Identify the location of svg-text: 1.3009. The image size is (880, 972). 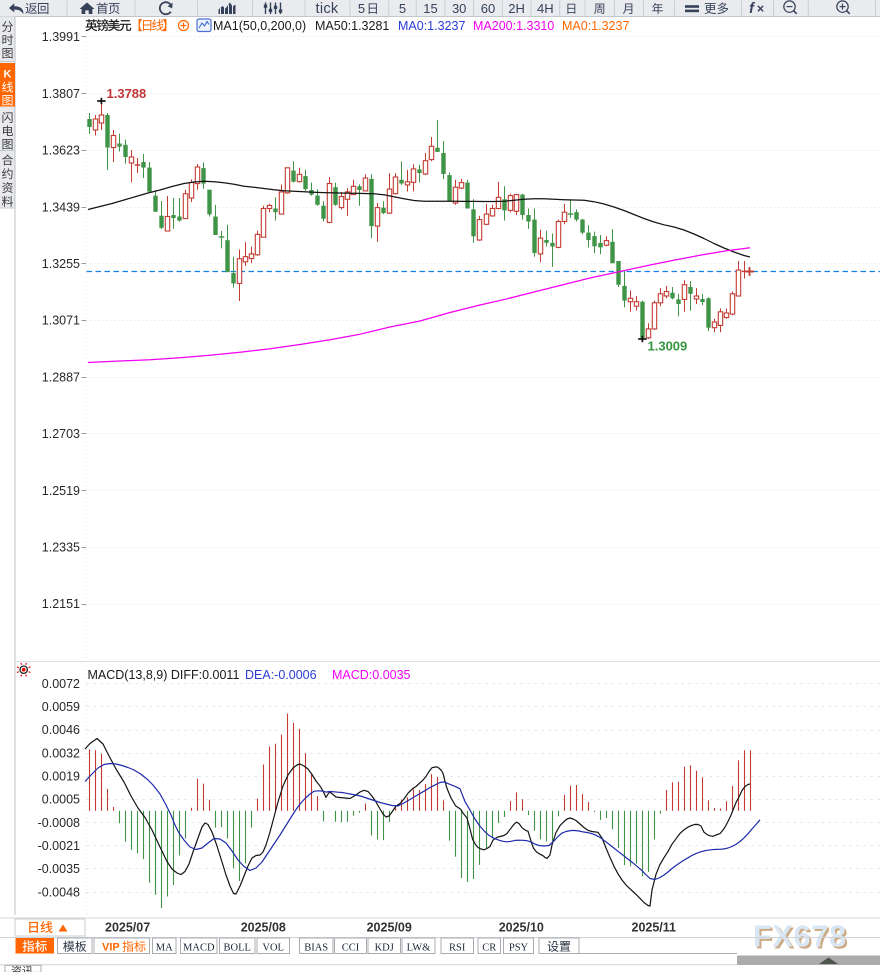
(668, 346).